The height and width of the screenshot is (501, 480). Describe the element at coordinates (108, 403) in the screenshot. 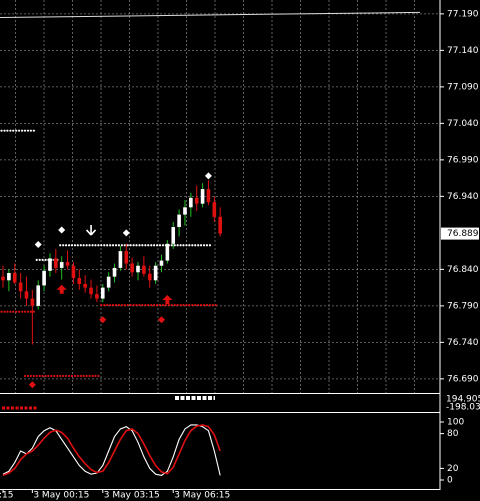

I see `pane1-dots` at that location.